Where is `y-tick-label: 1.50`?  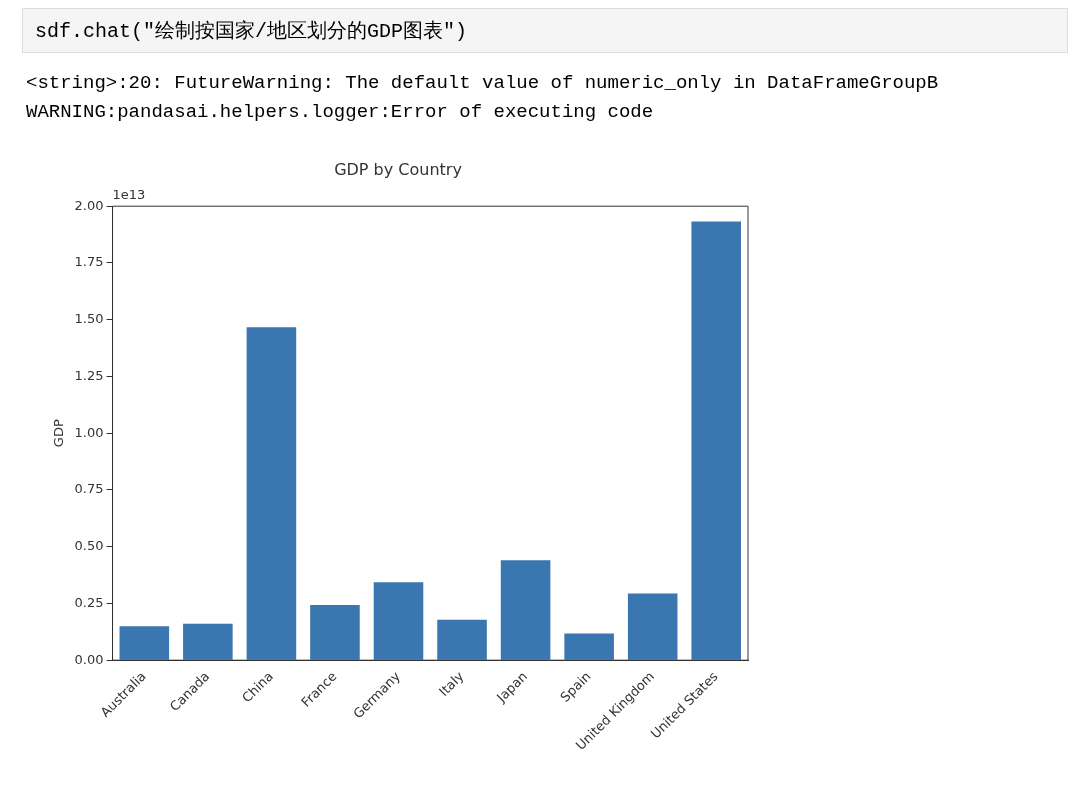
y-tick-label: 1.50 is located at coordinates (89, 319).